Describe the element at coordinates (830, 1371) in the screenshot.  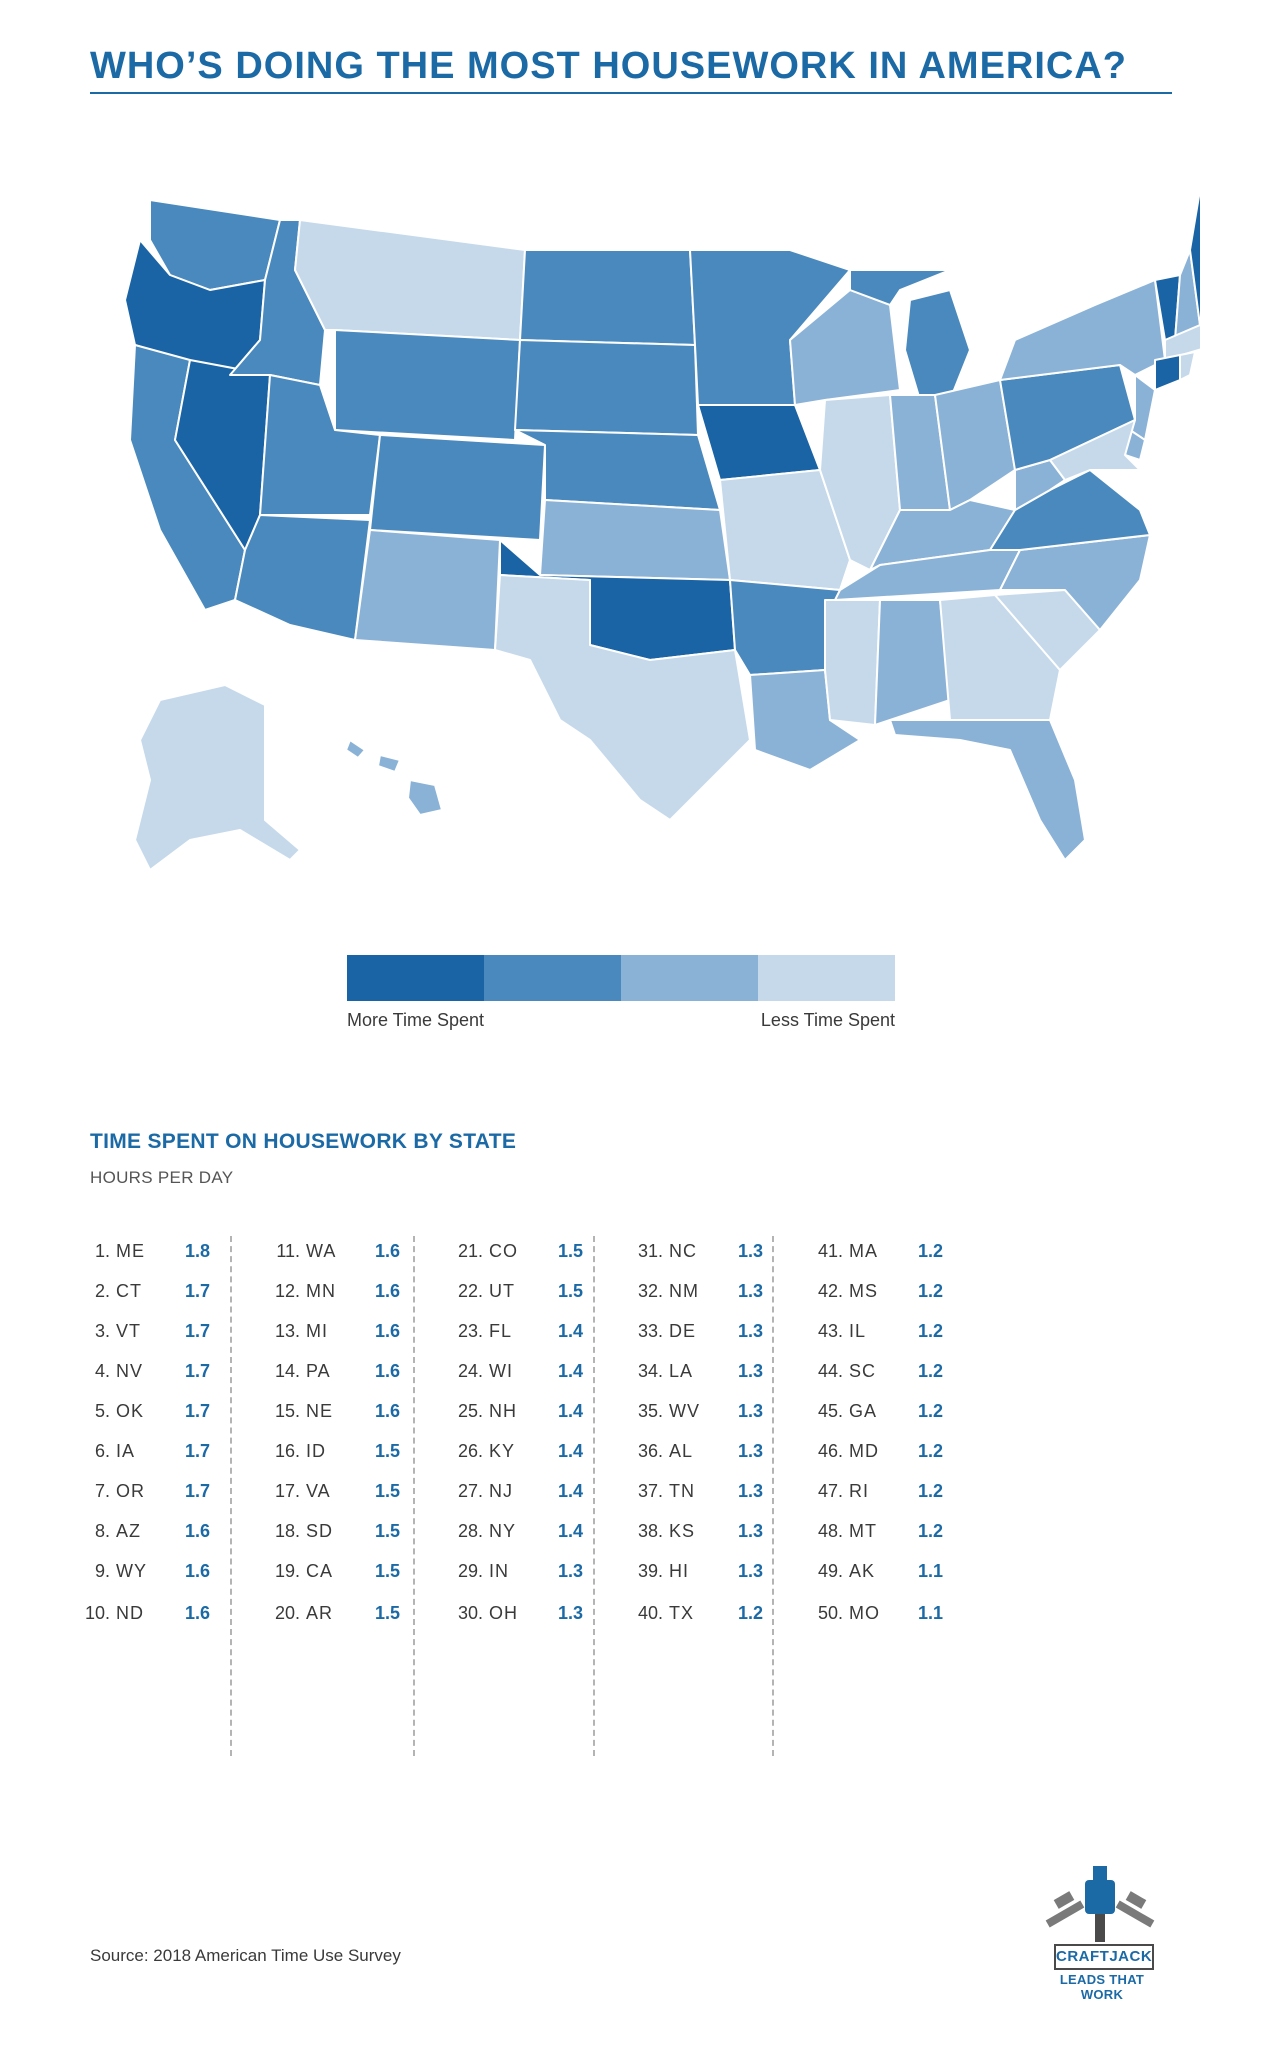
I see `ranking-rank: 44.` at that location.